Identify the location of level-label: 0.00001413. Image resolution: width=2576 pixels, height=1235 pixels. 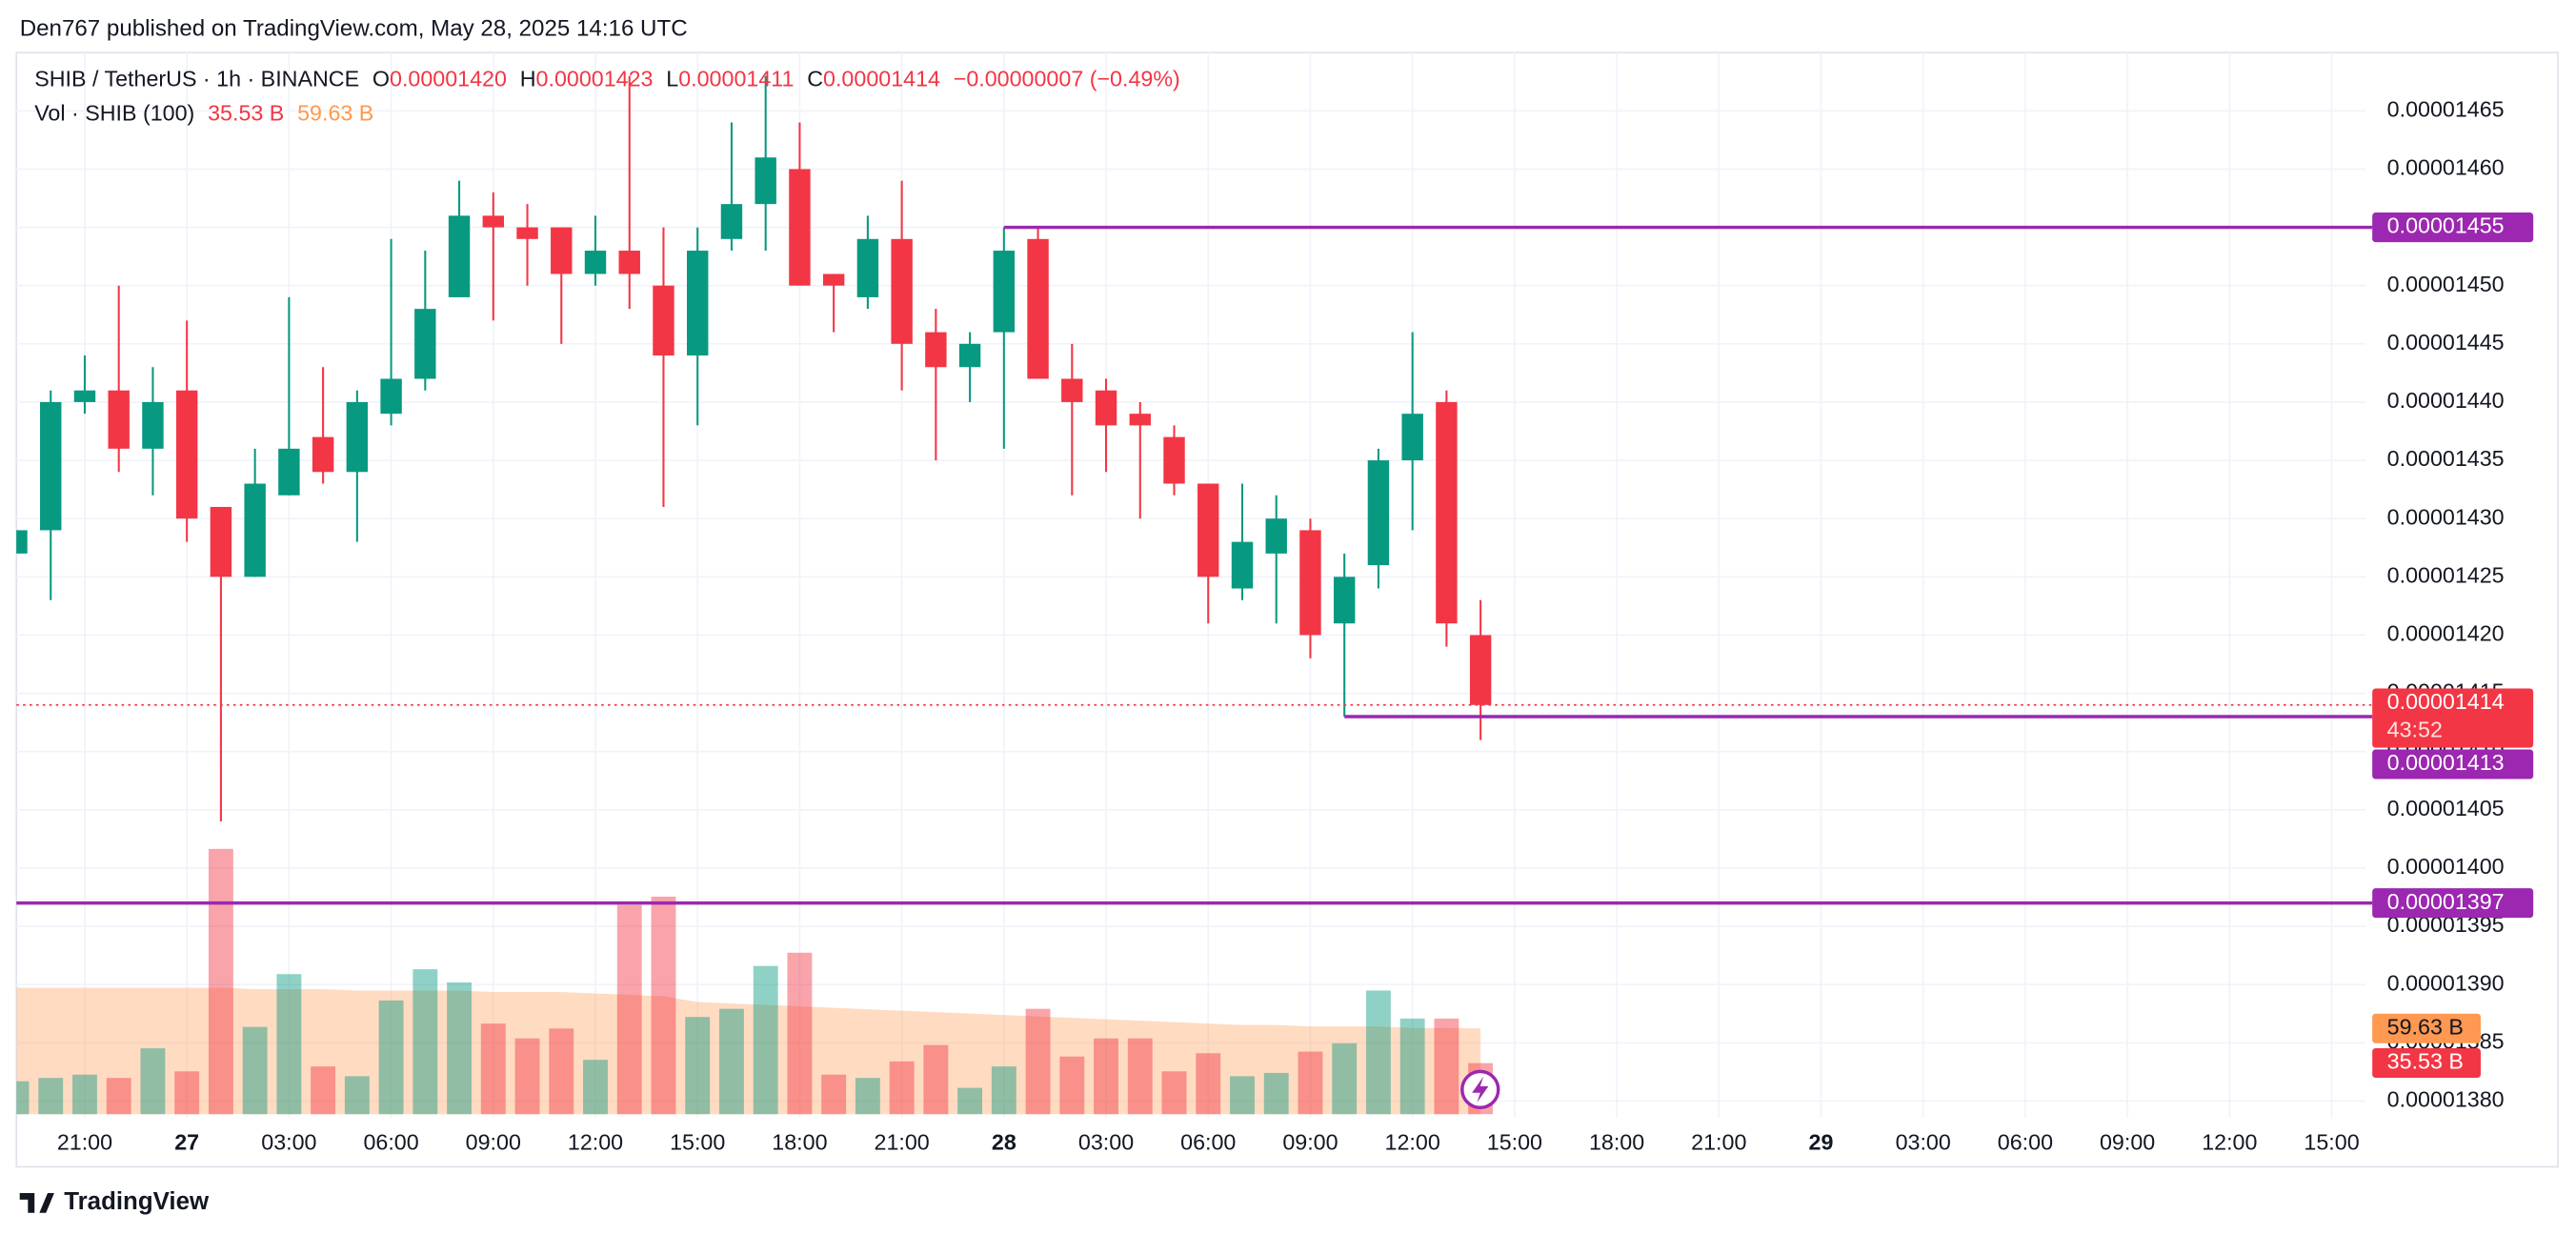
(2446, 762).